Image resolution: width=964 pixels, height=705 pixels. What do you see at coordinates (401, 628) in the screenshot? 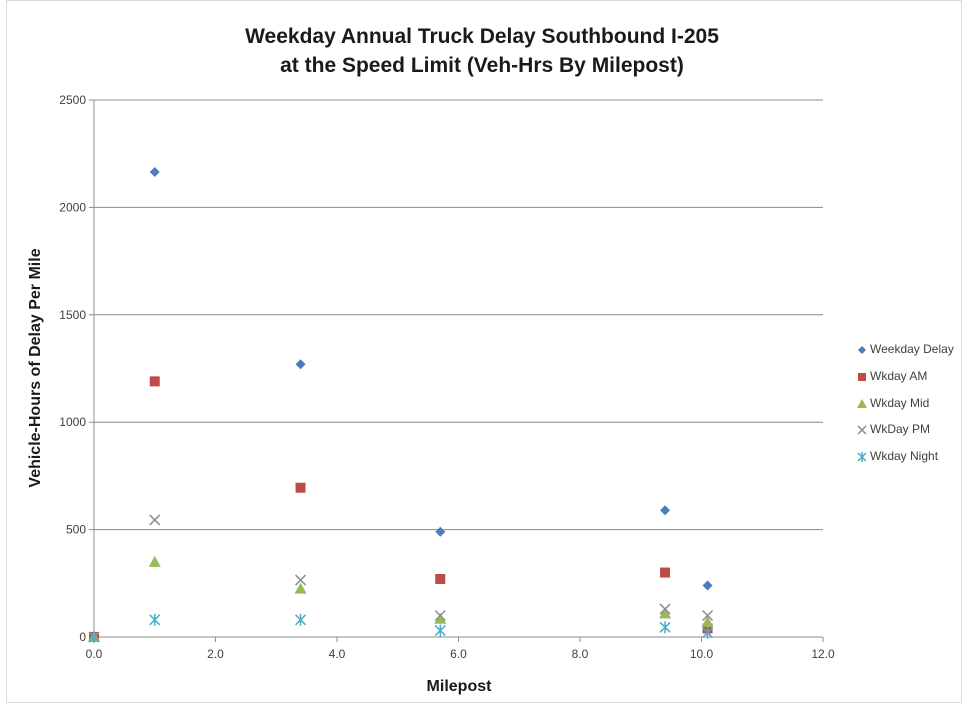
I see `series-wkday-night` at bounding box center [401, 628].